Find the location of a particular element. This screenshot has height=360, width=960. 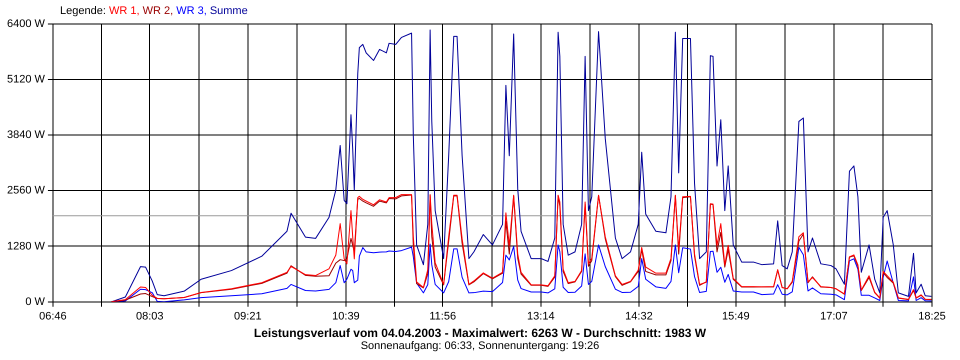

text: Leistungsverlauf vom 04.04.2003 - Maximalwert: 6263 W - Durchschnitt: 1983 W is located at coordinates (480, 333).